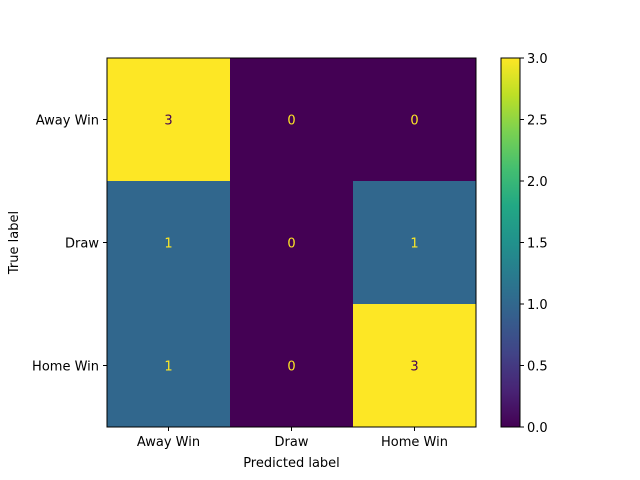 This screenshot has width=640, height=480. What do you see at coordinates (414, 442) in the screenshot?
I see `x-tick-label: Home Win` at bounding box center [414, 442].